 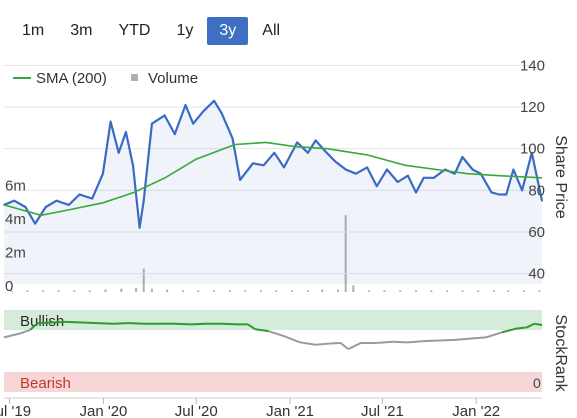 What do you see at coordinates (532, 149) in the screenshot?
I see `price-tick-label: 100` at bounding box center [532, 149].